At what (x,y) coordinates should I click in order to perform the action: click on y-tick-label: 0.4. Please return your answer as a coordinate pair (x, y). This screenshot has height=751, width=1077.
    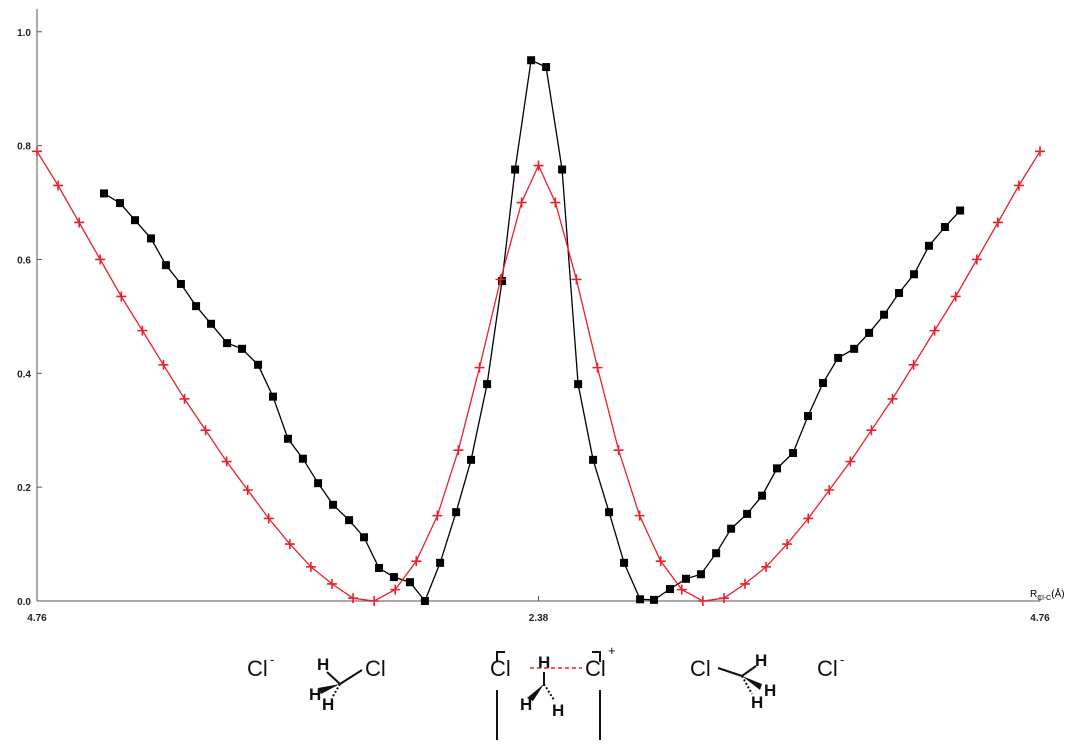
    Looking at the image, I should click on (24, 374).